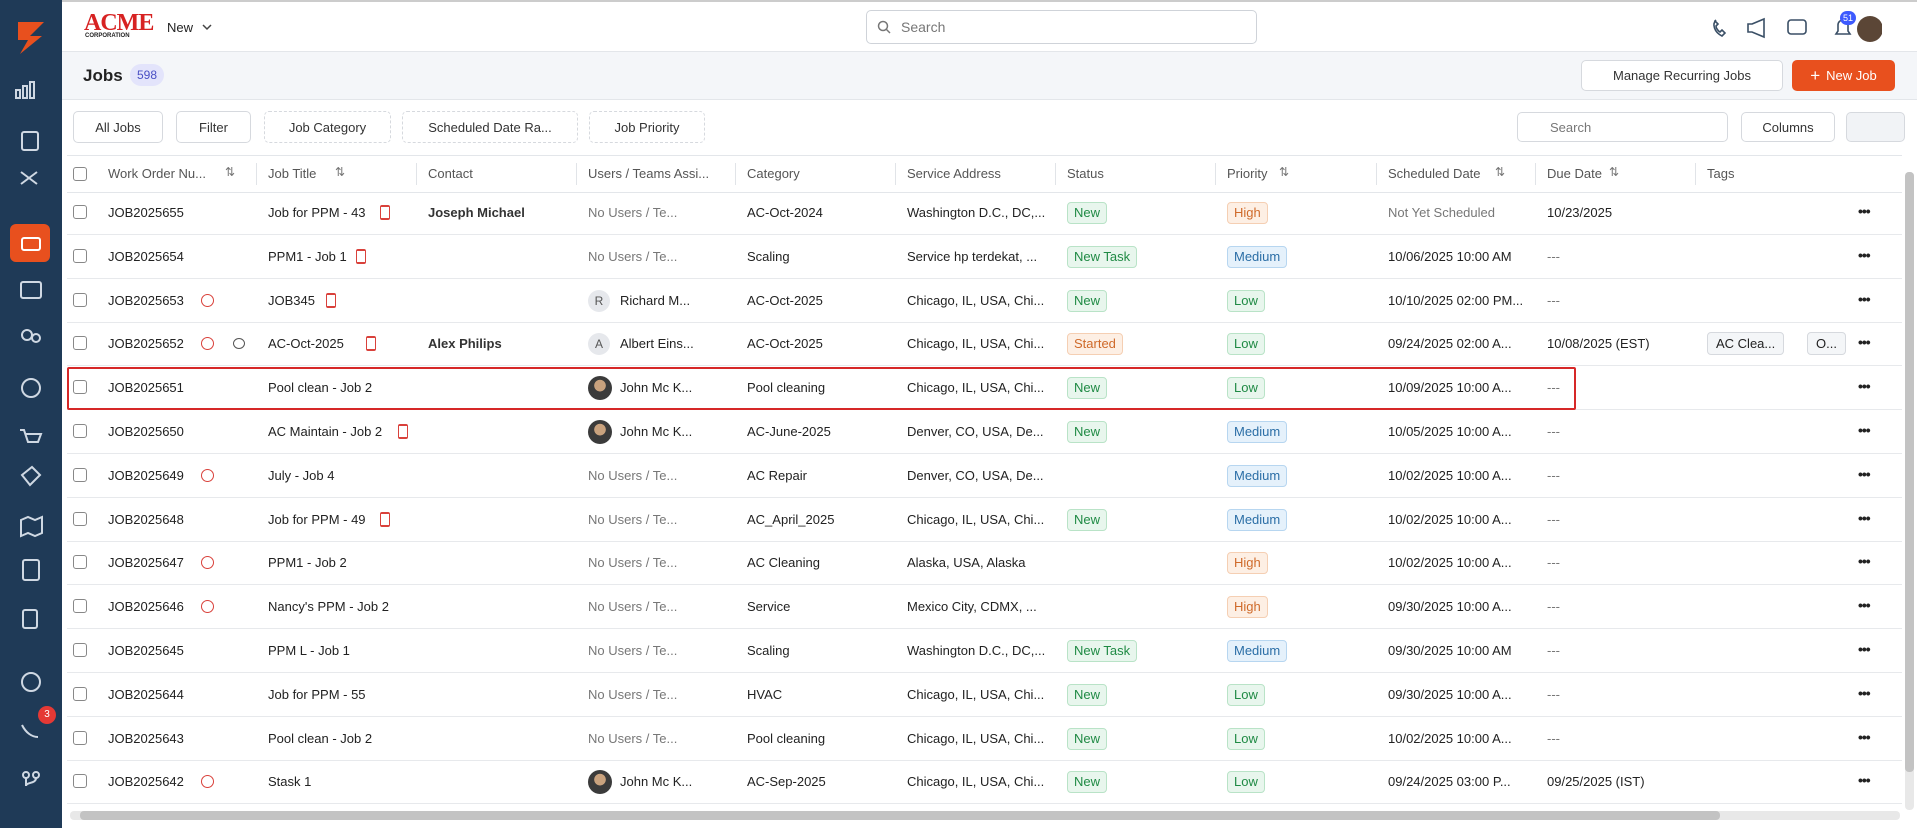  I want to click on work-order: JOB2025651, so click(146, 388).